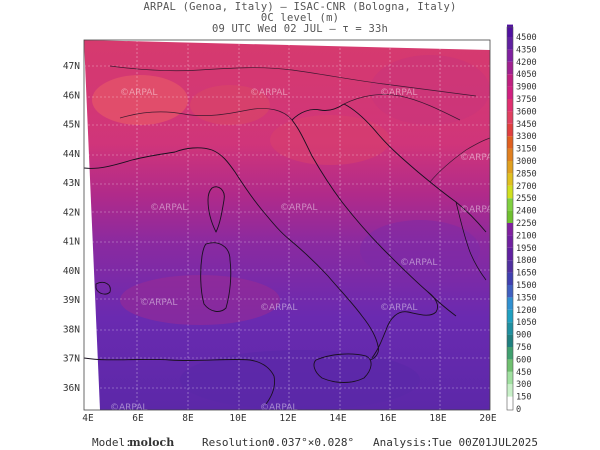 Image resolution: width=600 pixels, height=450 pixels. What do you see at coordinates (402, 107) in the screenshot?
I see `east-borders` at bounding box center [402, 107].